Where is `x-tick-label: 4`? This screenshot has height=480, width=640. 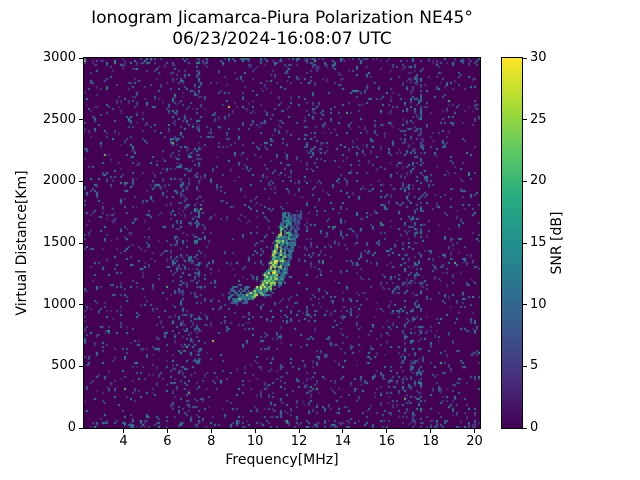
x-tick-label: 4 is located at coordinates (123, 441).